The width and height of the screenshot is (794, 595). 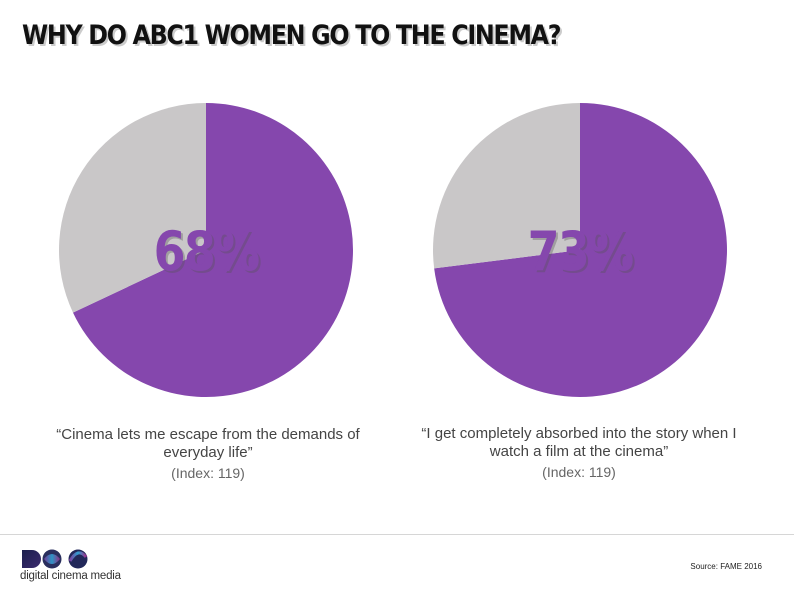 What do you see at coordinates (208, 473) in the screenshot?
I see `donut-1-index: (Index: 119)` at bounding box center [208, 473].